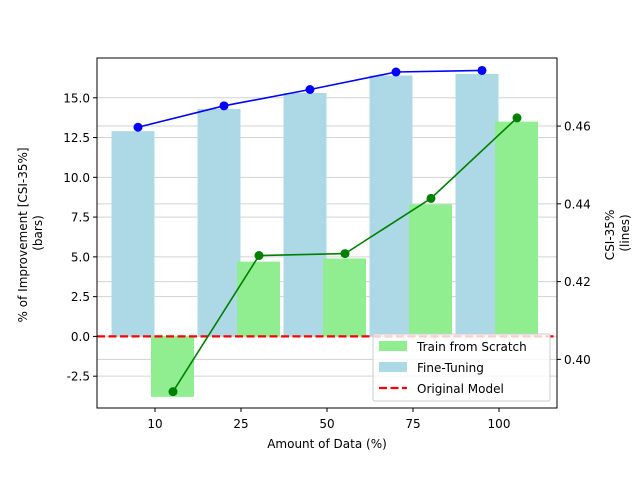  I want to click on y-left-tick-label: -2.5, so click(78, 377).